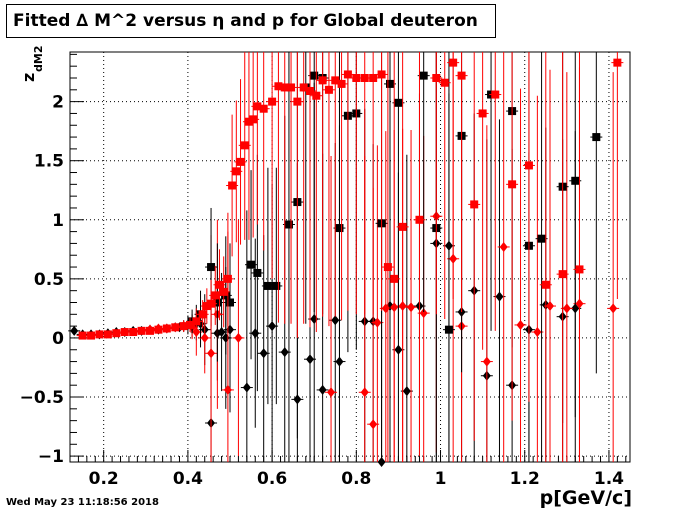  Describe the element at coordinates (272, 479) in the screenshot. I see `x-tick-label: 0.6` at that location.